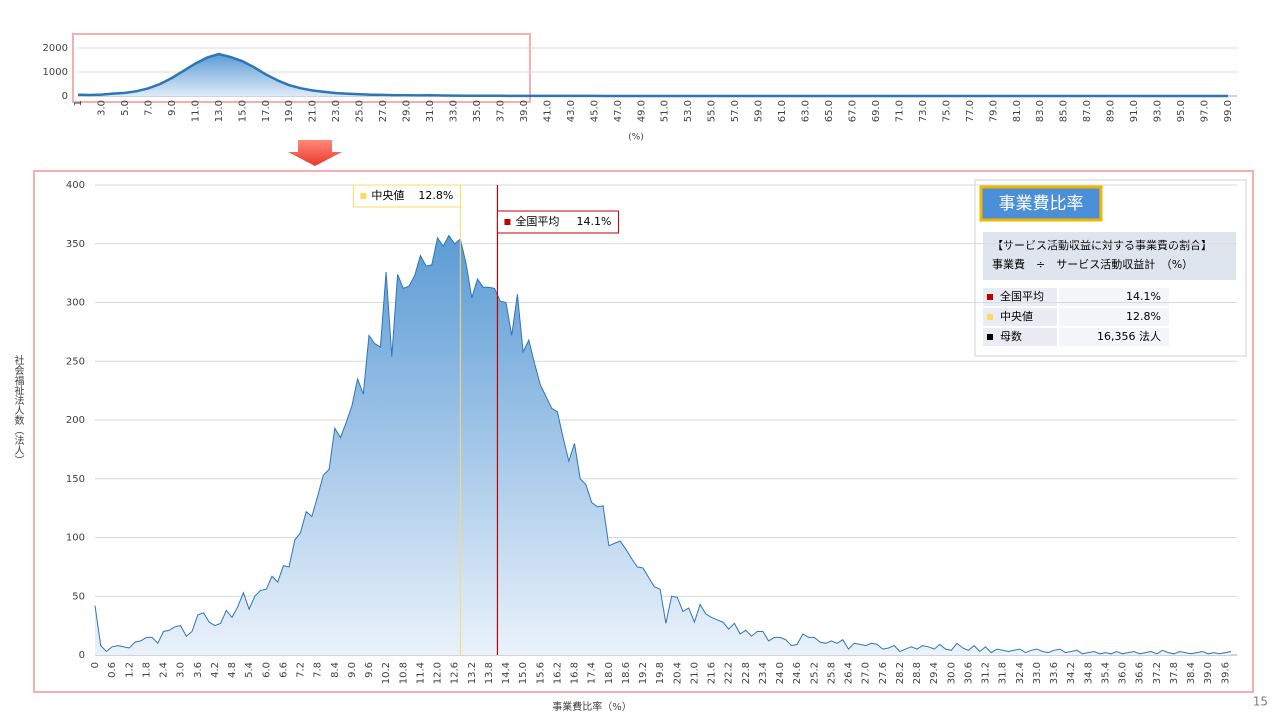  I want to click on x-tick-label: 47.0, so click(618, 111).